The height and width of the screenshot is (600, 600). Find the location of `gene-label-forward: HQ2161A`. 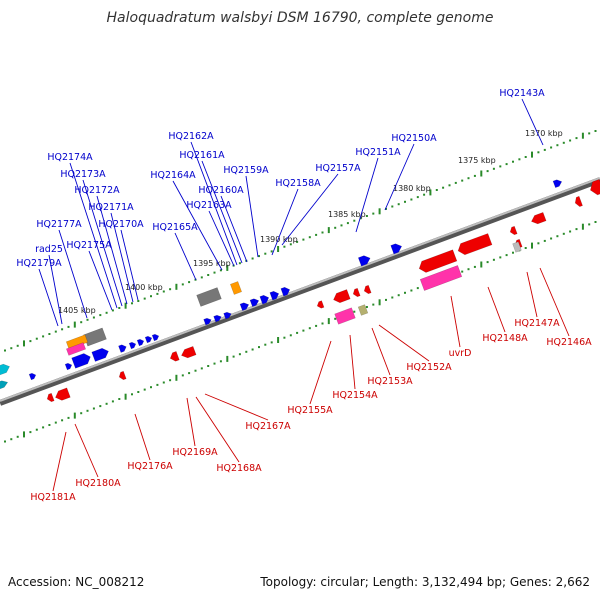

gene-label-forward: HQ2161A is located at coordinates (202, 155).